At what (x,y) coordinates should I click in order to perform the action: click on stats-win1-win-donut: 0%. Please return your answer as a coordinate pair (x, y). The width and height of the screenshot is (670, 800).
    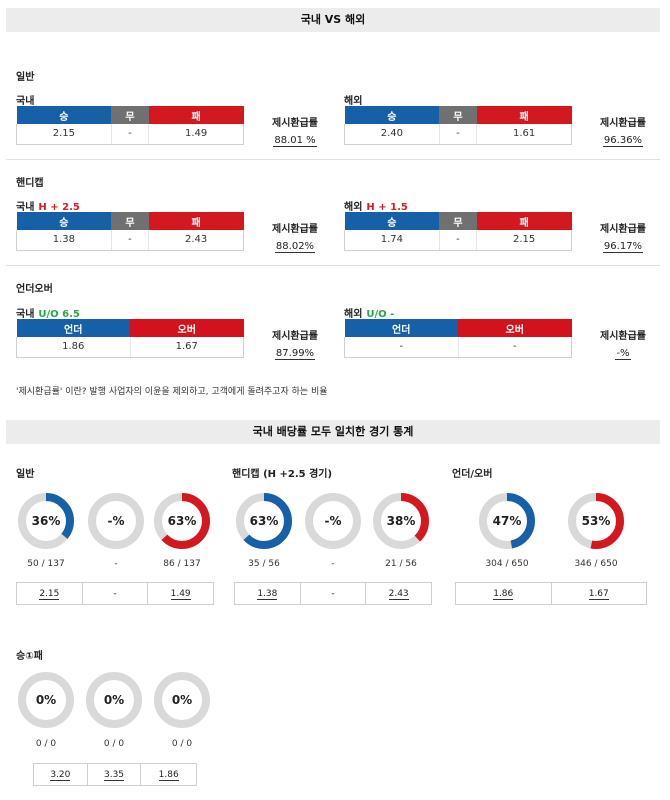
    Looking at the image, I should click on (46, 700).